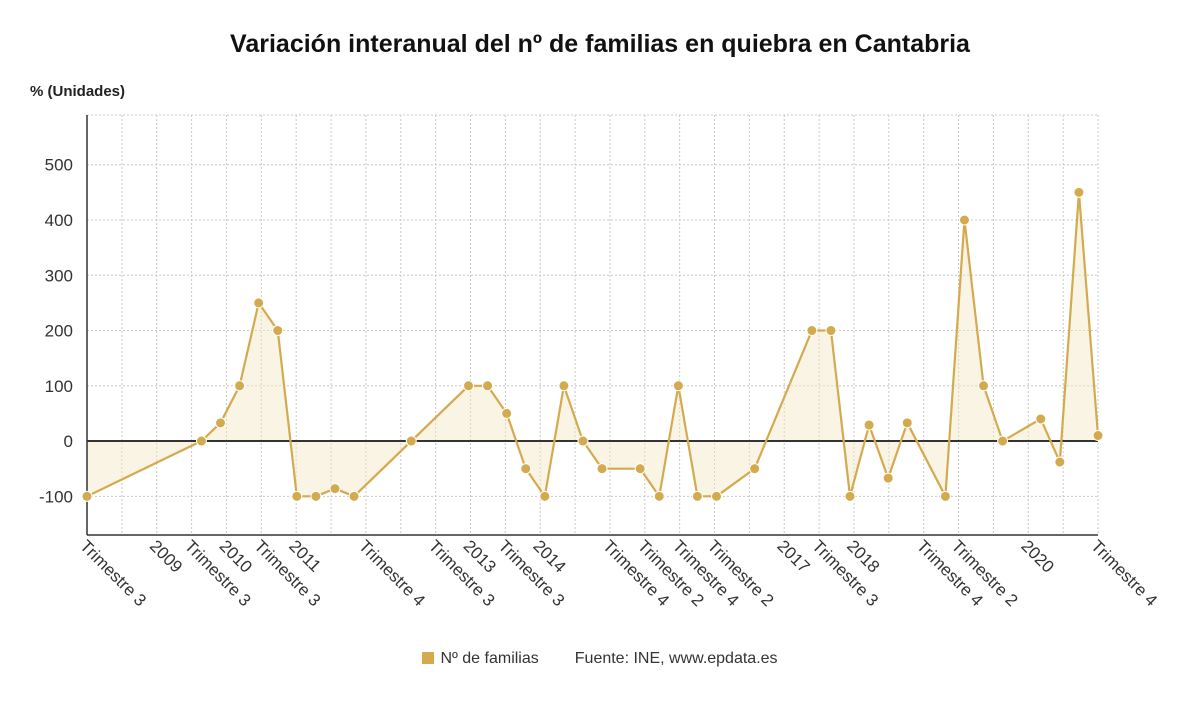 This screenshot has height=705, width=1200. What do you see at coordinates (793, 556) in the screenshot?
I see `x-tick-label: 2017` at bounding box center [793, 556].